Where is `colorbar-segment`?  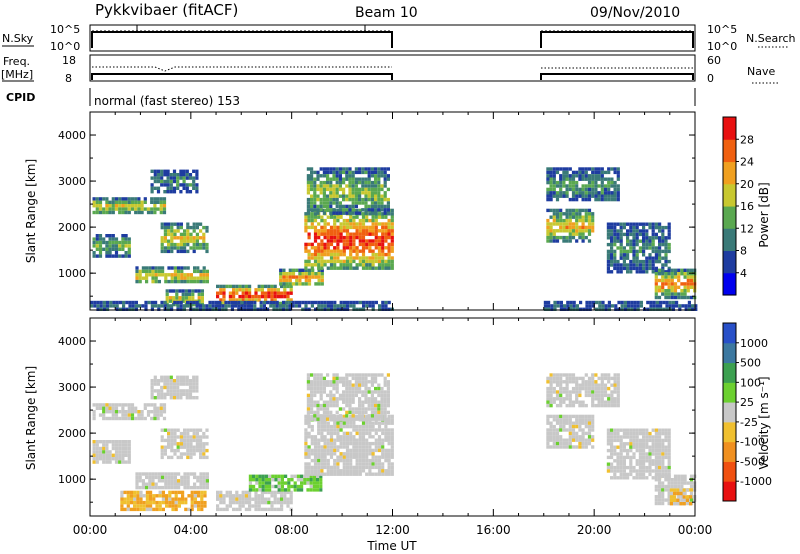
colorbar-segment is located at coordinates (729, 471).